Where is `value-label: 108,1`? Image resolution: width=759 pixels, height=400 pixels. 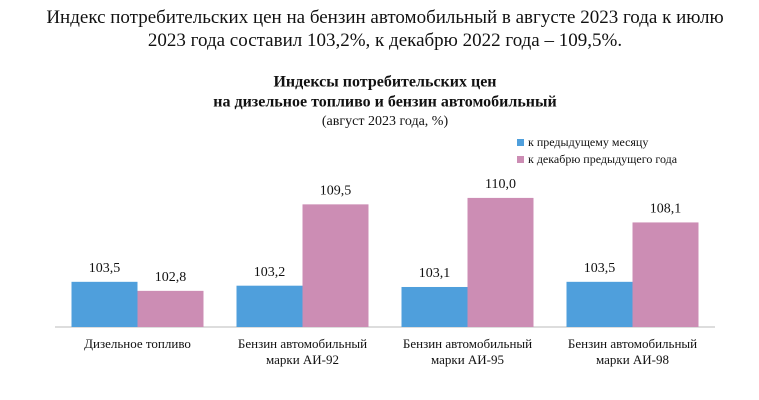 value-label: 108,1 is located at coordinates (666, 209).